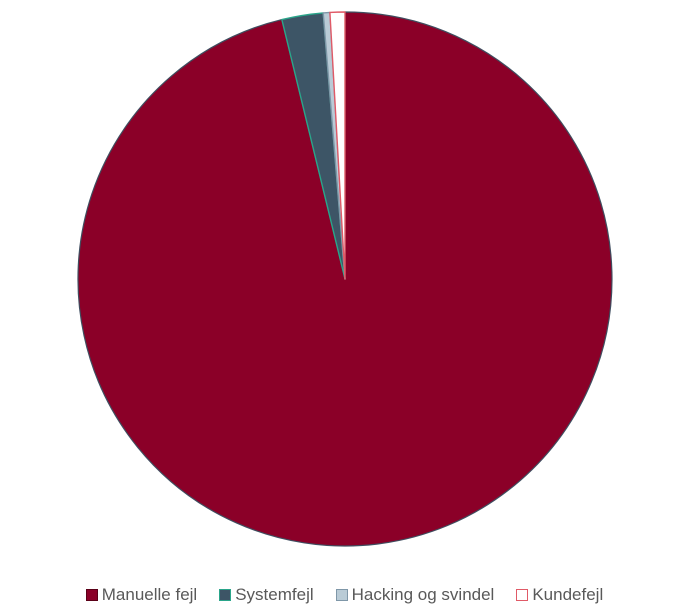 The image size is (689, 607). Describe the element at coordinates (225, 595) in the screenshot. I see `legend-swatch-systemfejl` at that location.